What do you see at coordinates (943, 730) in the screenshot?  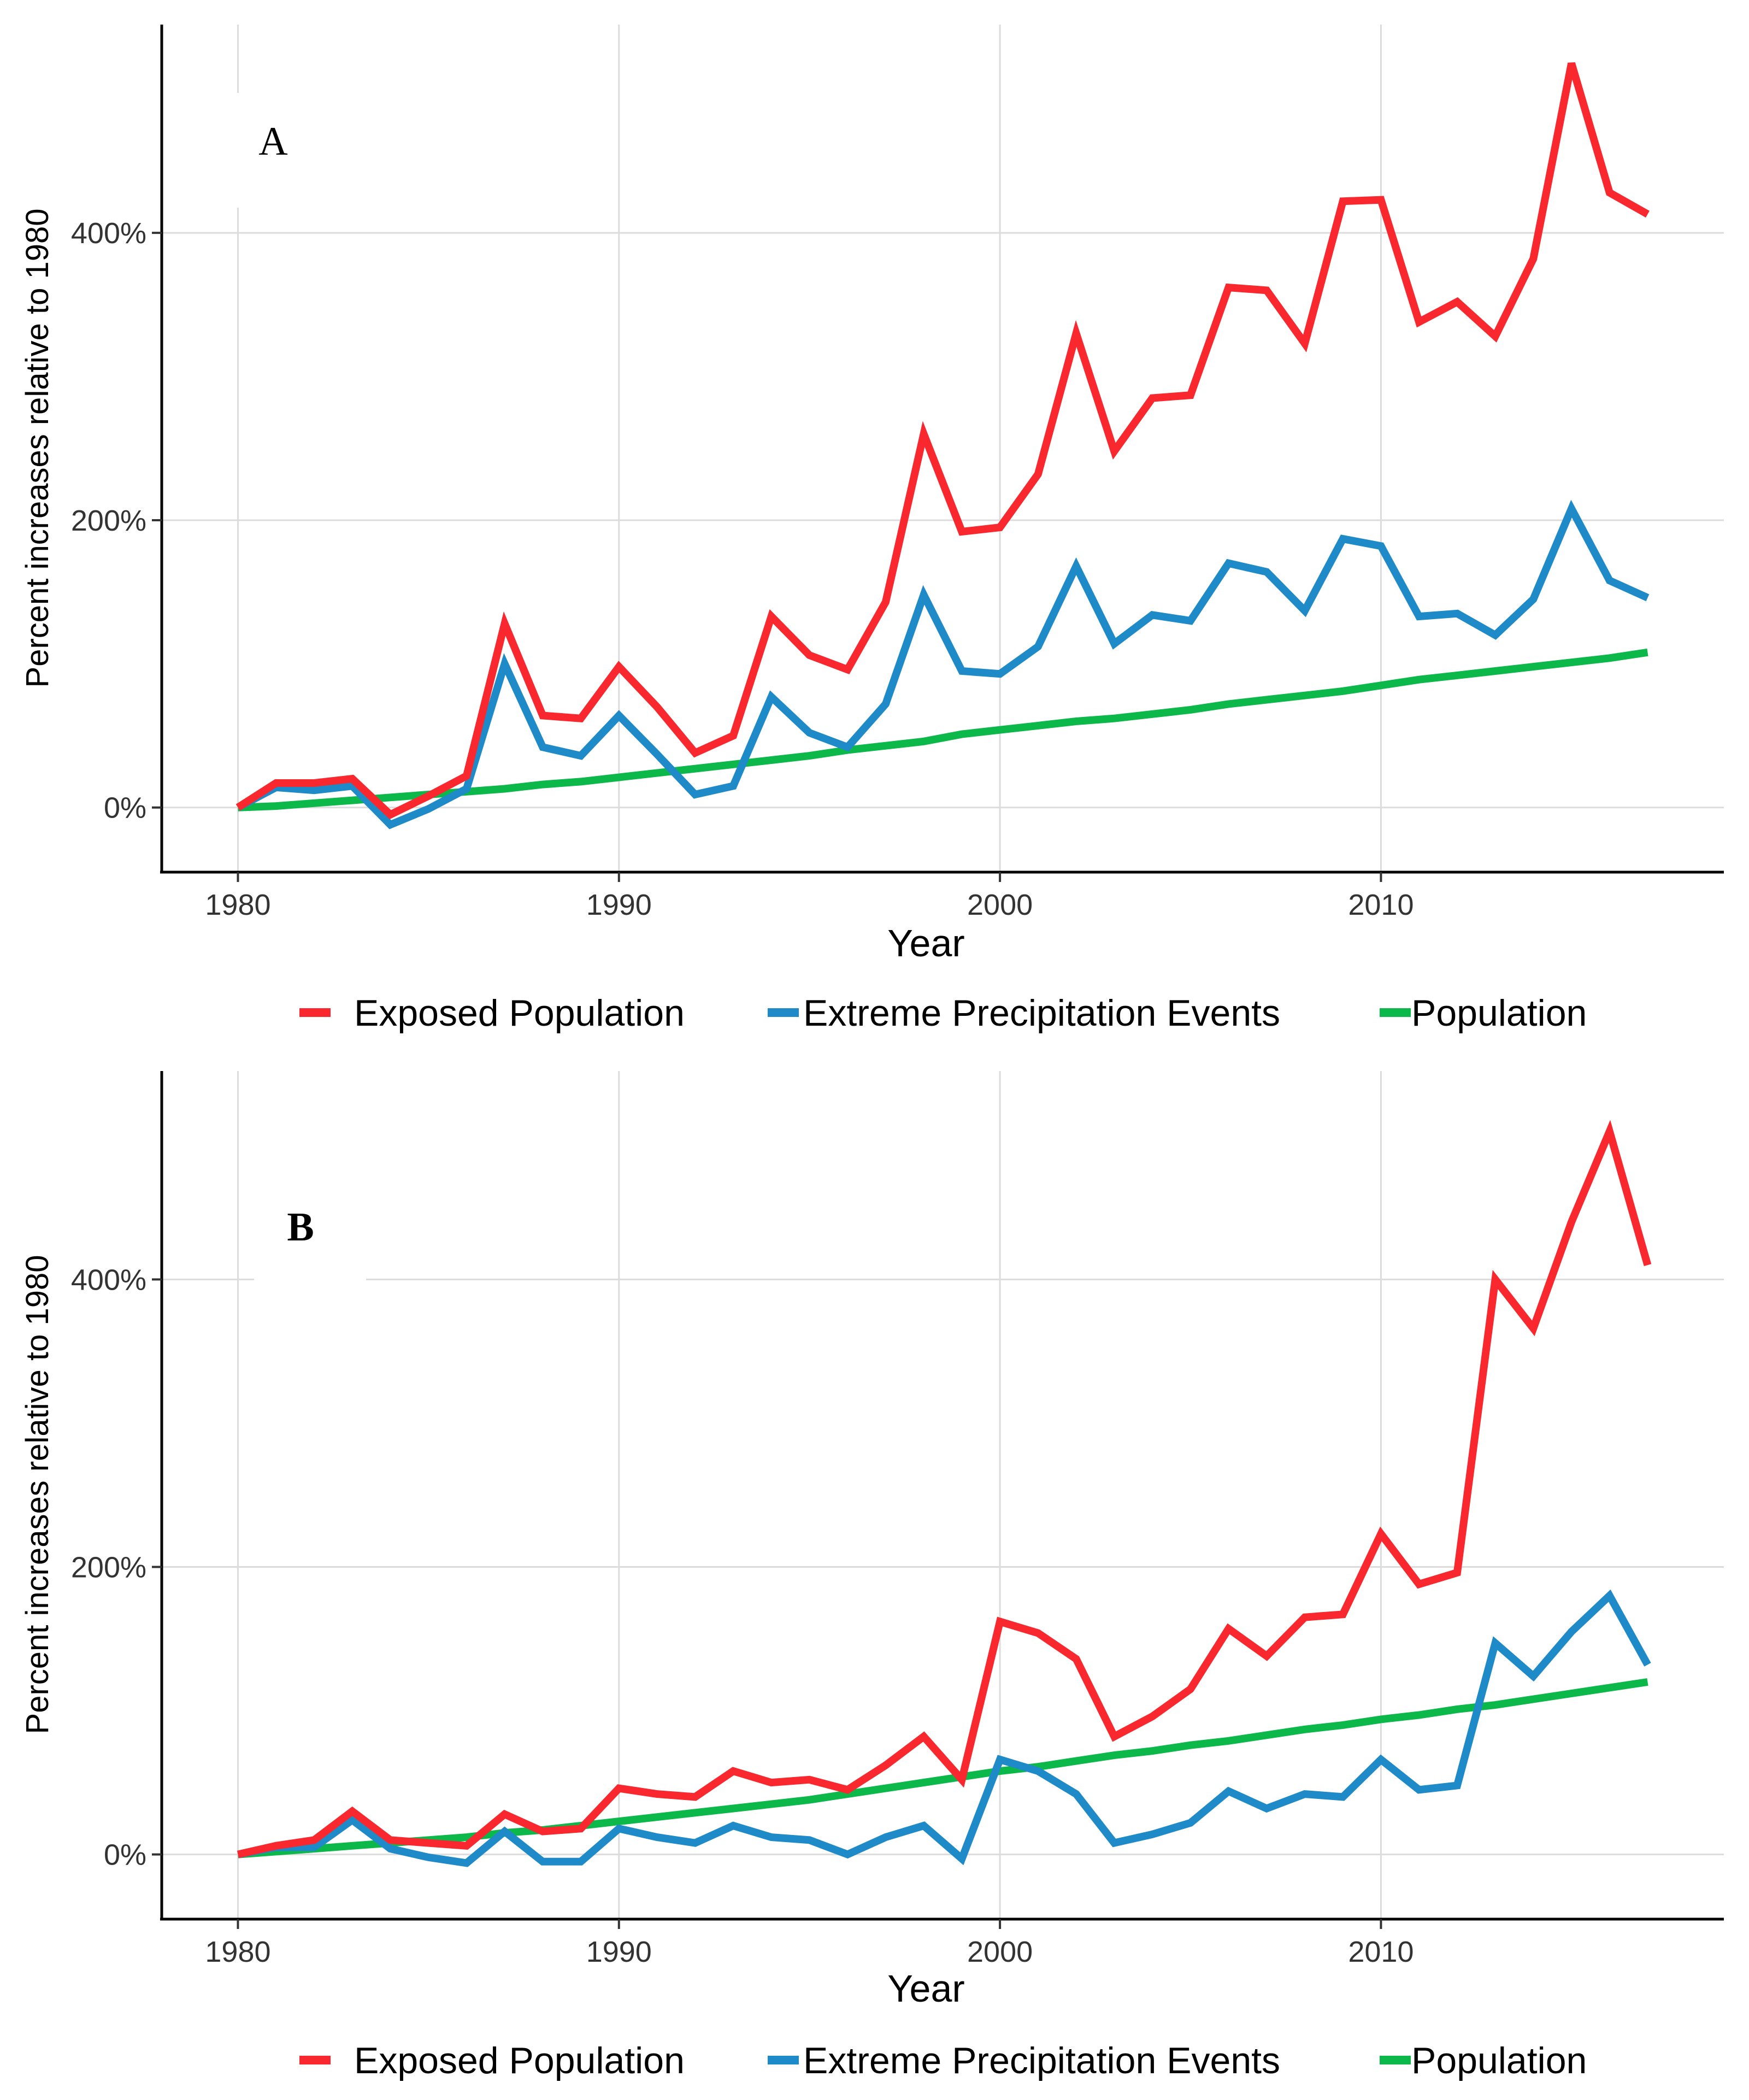 I see `series-line-population` at bounding box center [943, 730].